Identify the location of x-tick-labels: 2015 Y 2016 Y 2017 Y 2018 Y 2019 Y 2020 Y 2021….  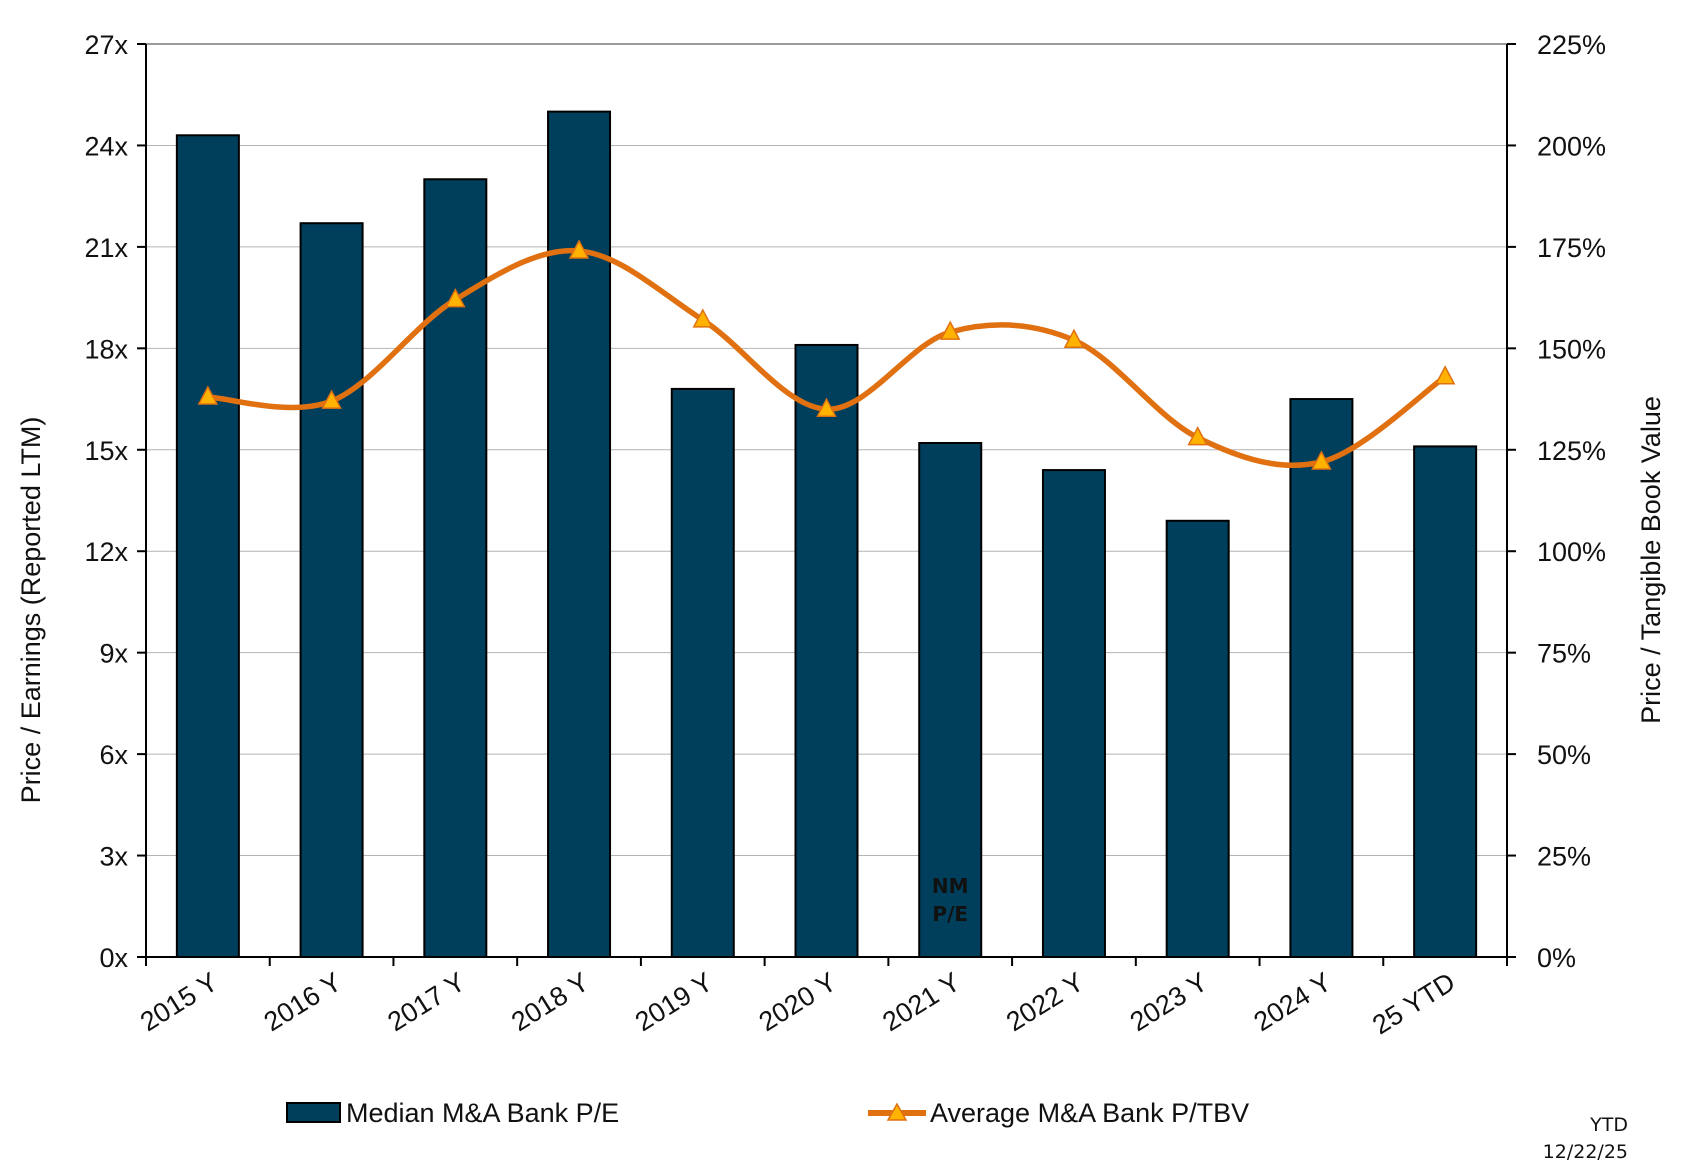
(797, 1004).